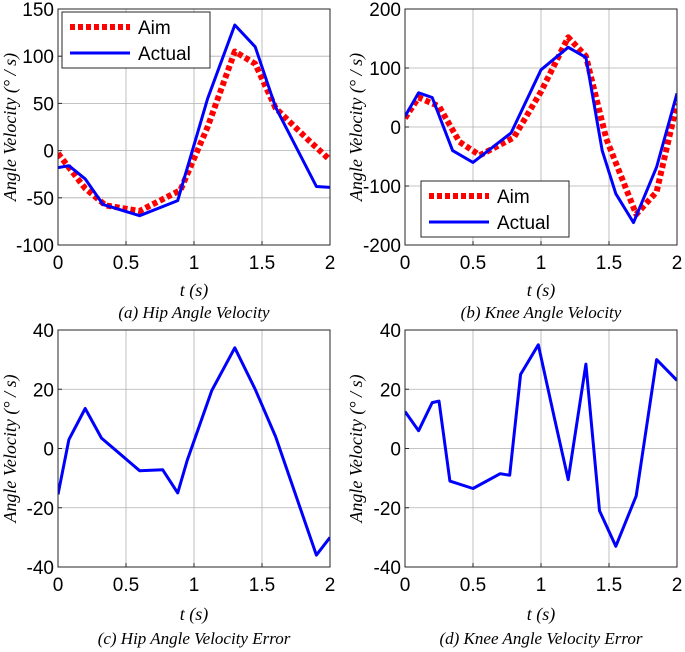 Image resolution: width=685 pixels, height=652 pixels. Describe the element at coordinates (382, 246) in the screenshot. I see `y-tick-label: -200` at that location.